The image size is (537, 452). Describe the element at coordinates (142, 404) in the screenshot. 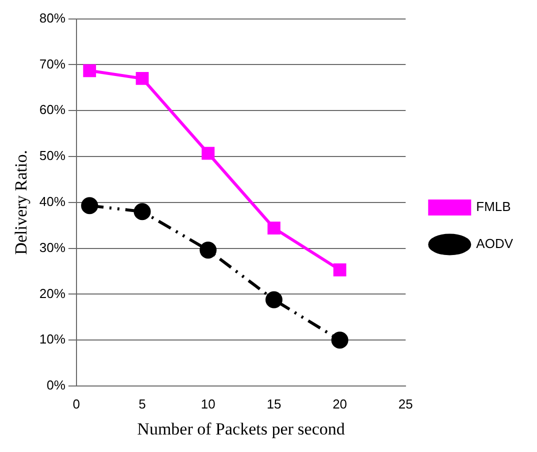

I see `x-tick-label: 5` at that location.